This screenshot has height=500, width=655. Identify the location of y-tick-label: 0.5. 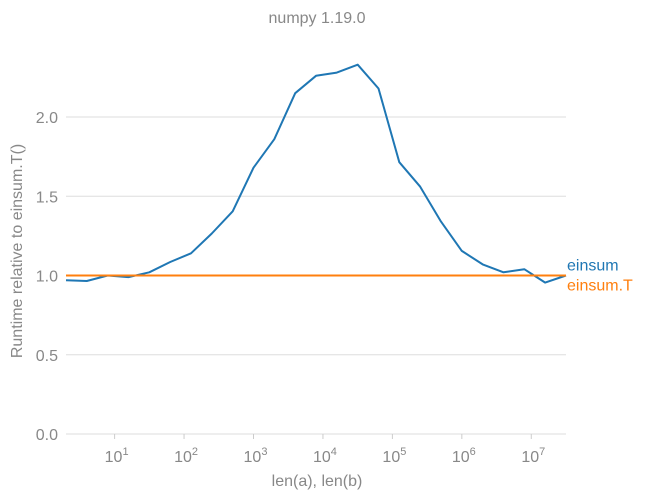
(47, 356).